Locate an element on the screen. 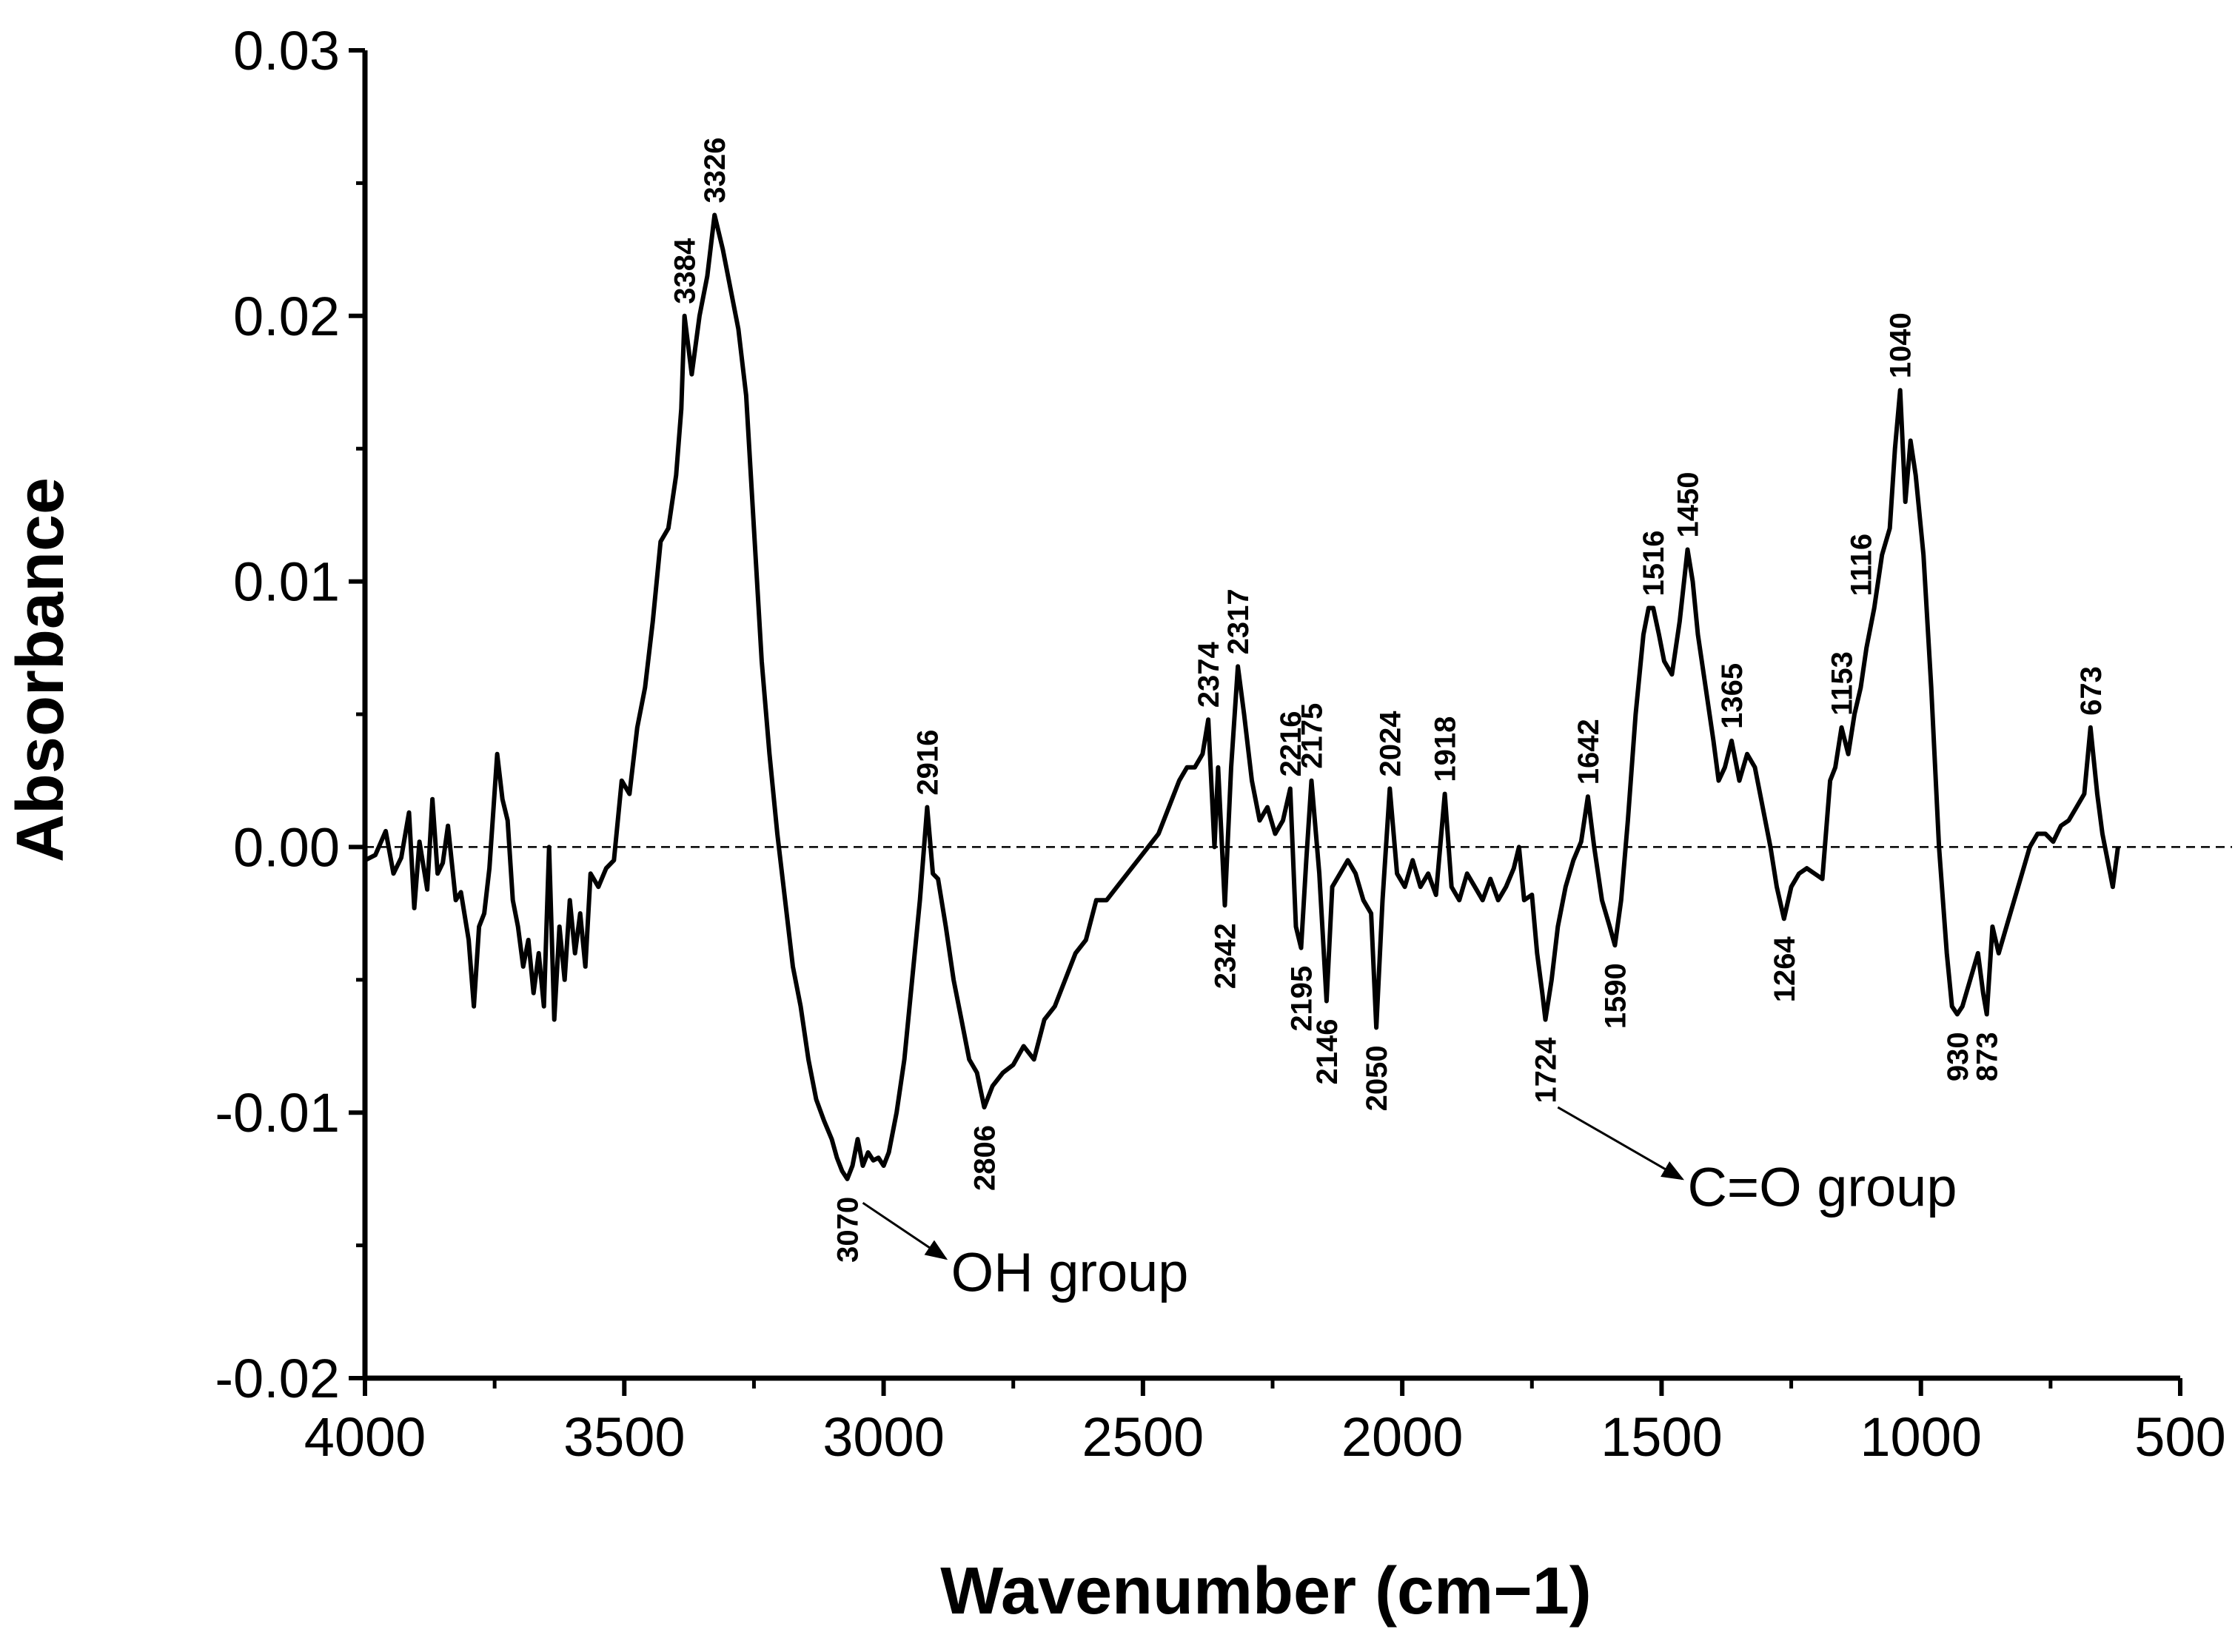 This screenshot has height=1652, width=2235. peak-label: 1642 is located at coordinates (1589, 752).